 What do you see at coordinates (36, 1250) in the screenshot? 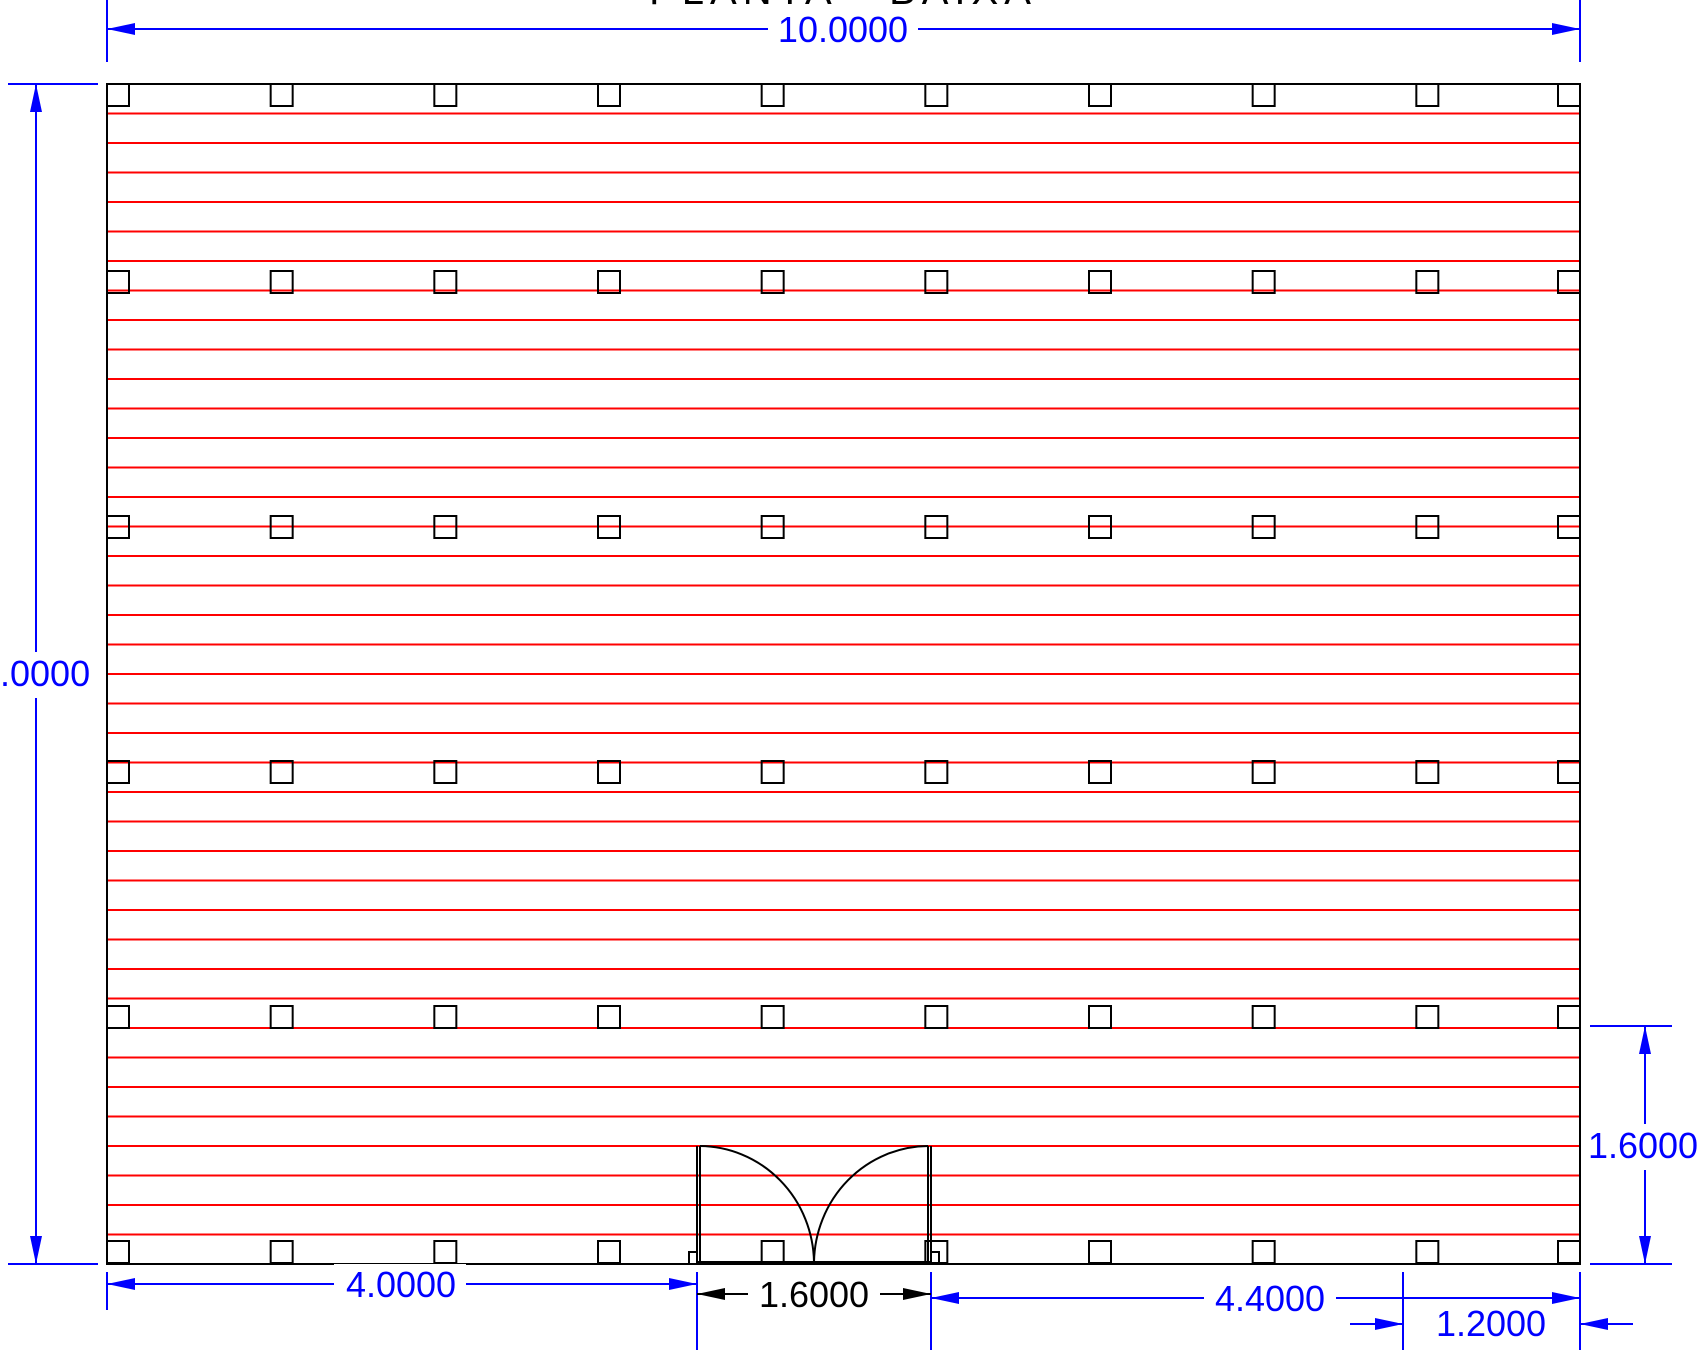
I see `arrow-left-bottom` at bounding box center [36, 1250].